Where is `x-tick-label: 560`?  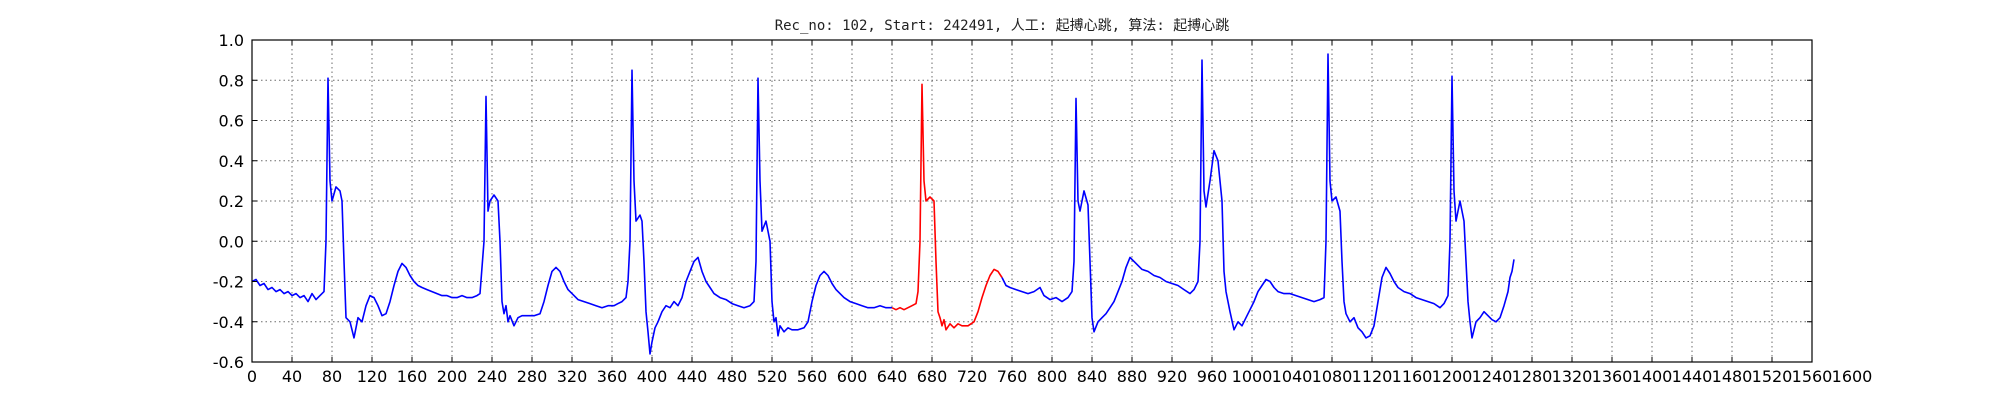 x-tick-label: 560 is located at coordinates (812, 376).